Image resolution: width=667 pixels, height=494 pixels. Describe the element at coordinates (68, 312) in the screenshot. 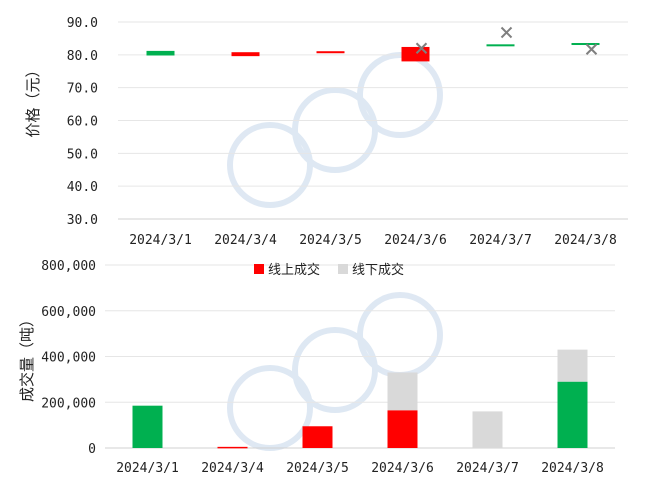

I see `volume-y-tick: 600,000` at that location.